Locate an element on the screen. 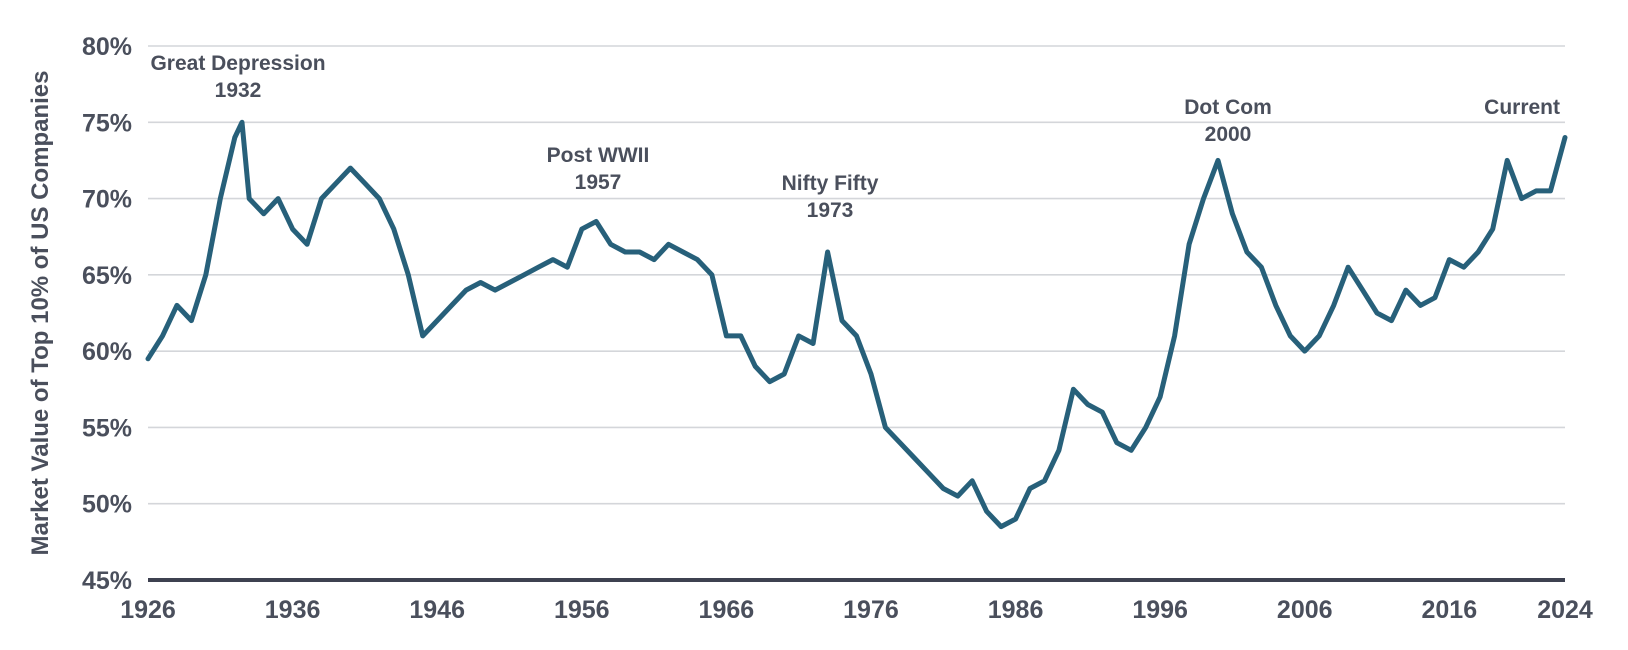  annotation-label: Great Depression is located at coordinates (237, 63).